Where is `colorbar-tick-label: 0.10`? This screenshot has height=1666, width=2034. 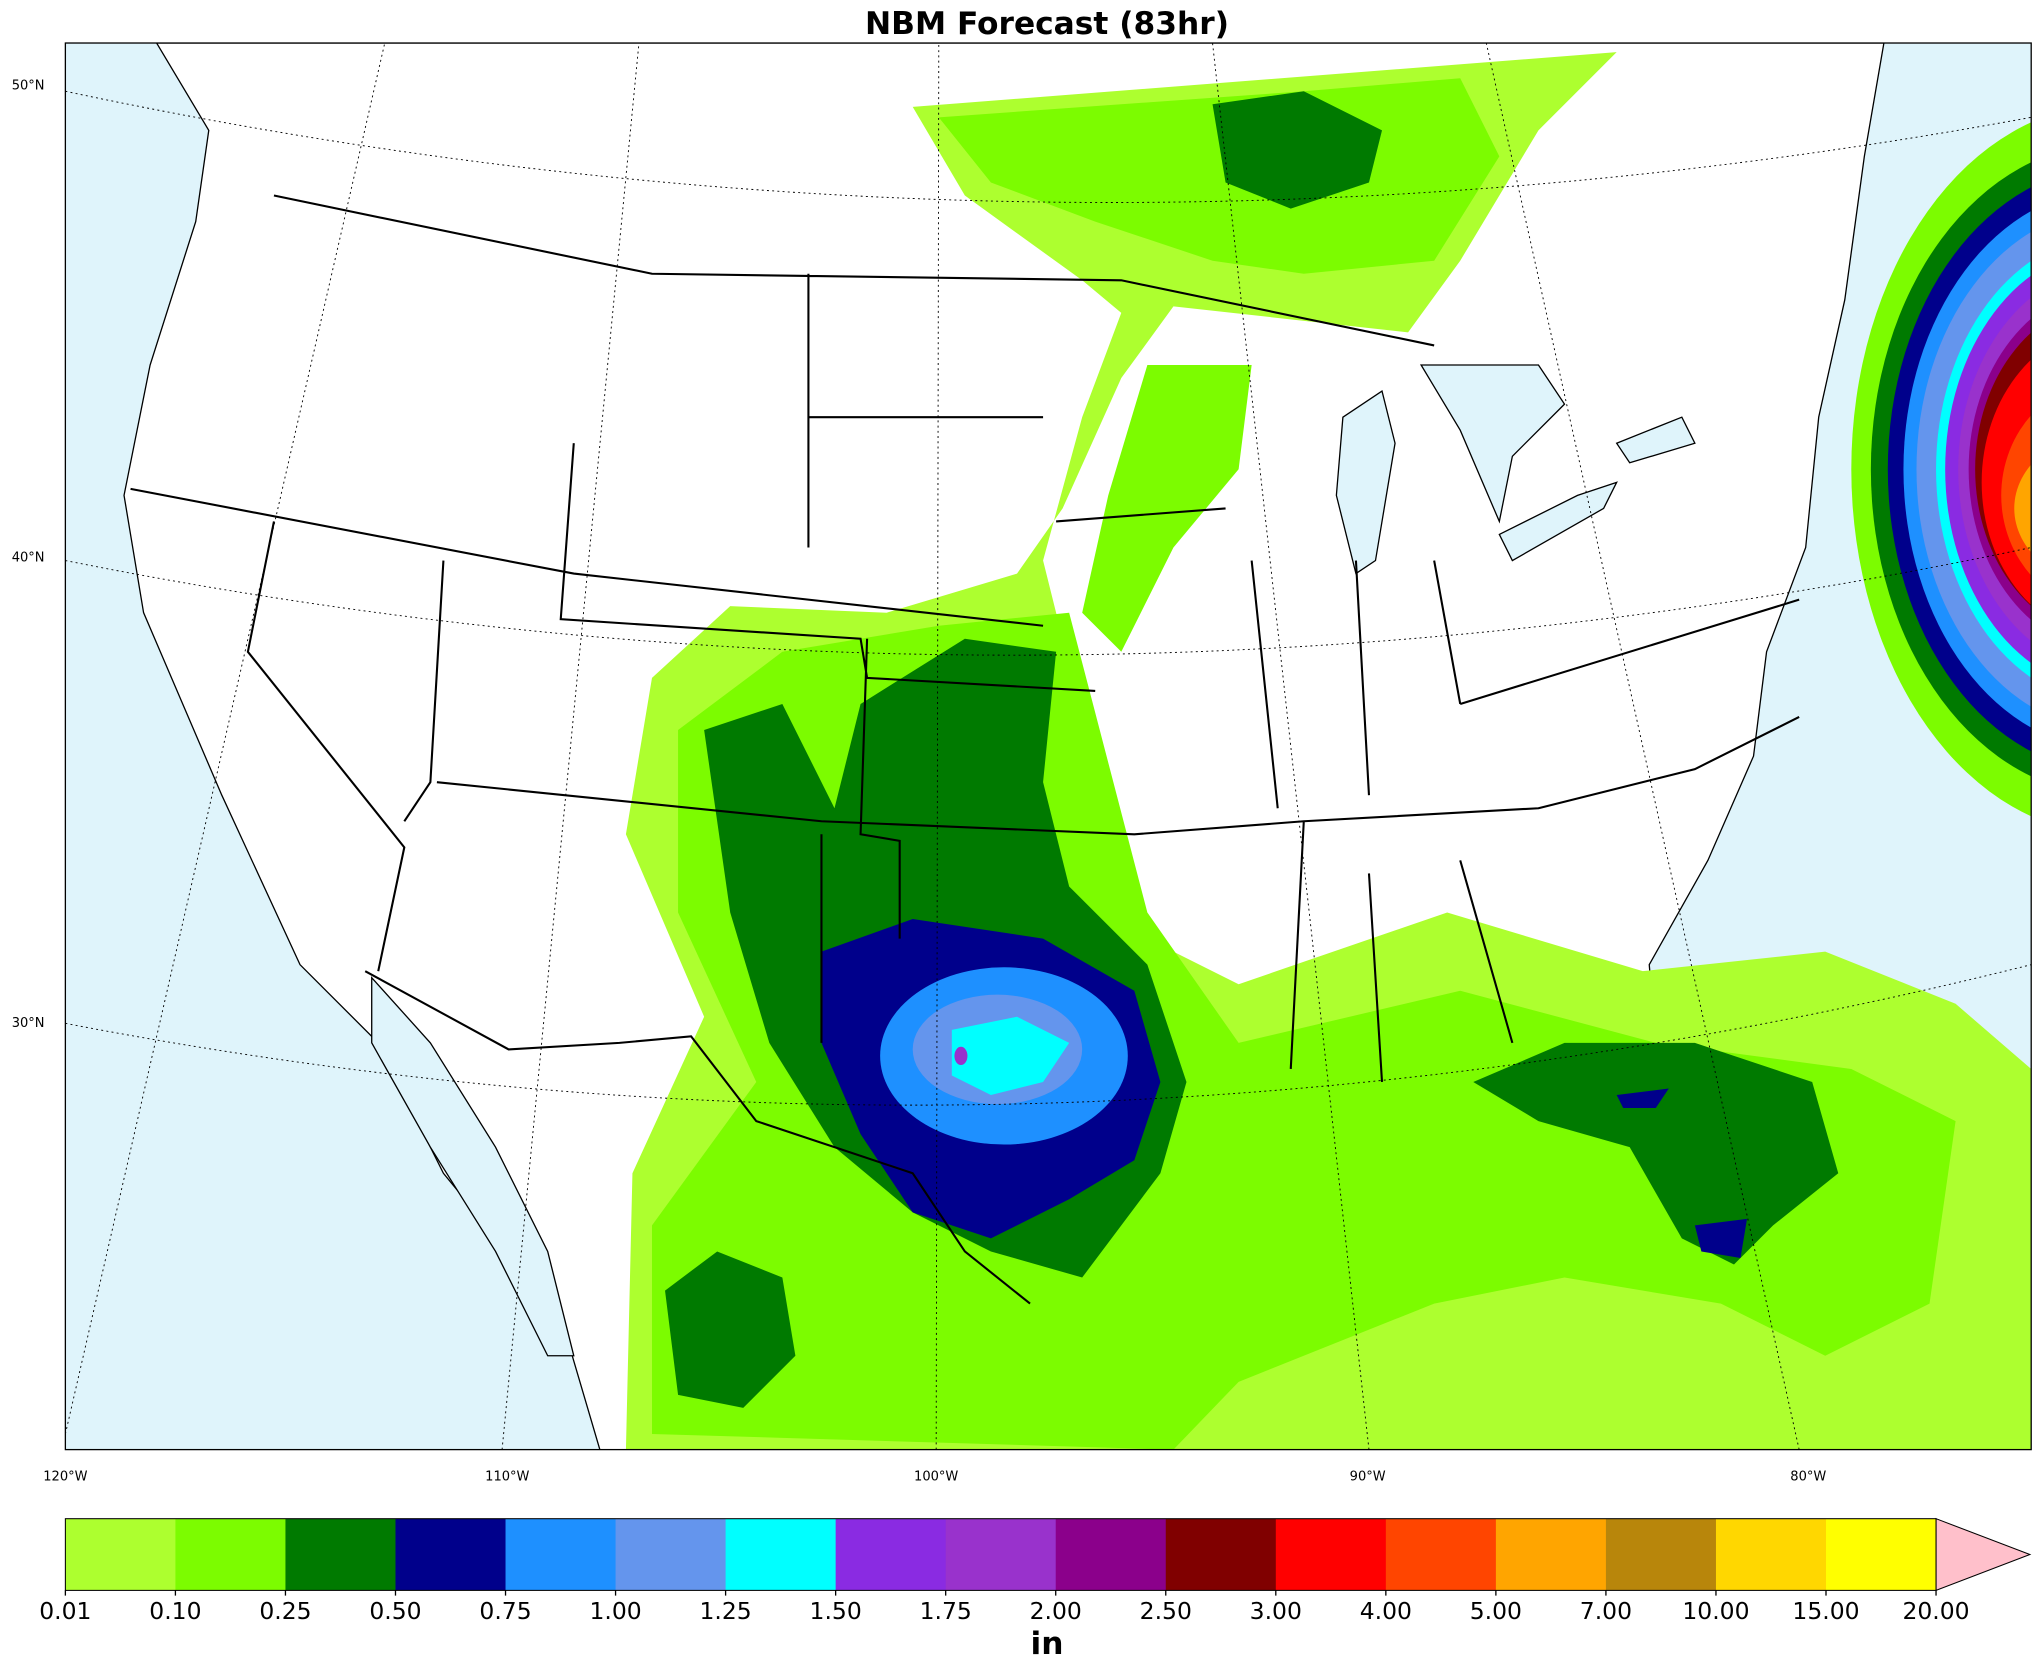
colorbar-tick-label: 0.10 is located at coordinates (175, 1611).